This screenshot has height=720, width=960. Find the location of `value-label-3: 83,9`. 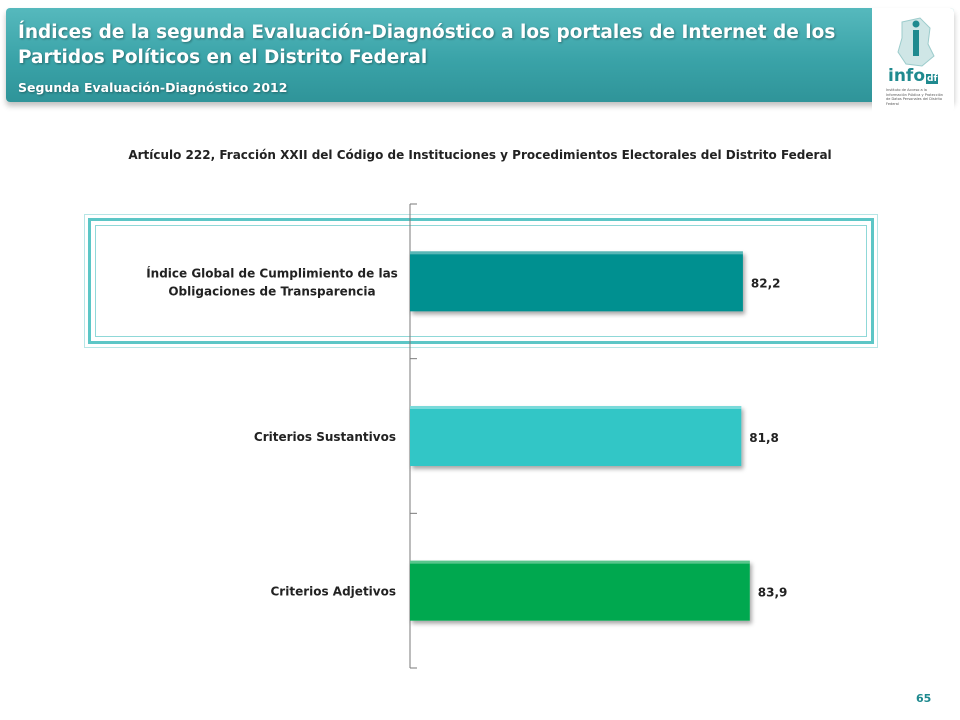

value-label-3: 83,9 is located at coordinates (773, 593).